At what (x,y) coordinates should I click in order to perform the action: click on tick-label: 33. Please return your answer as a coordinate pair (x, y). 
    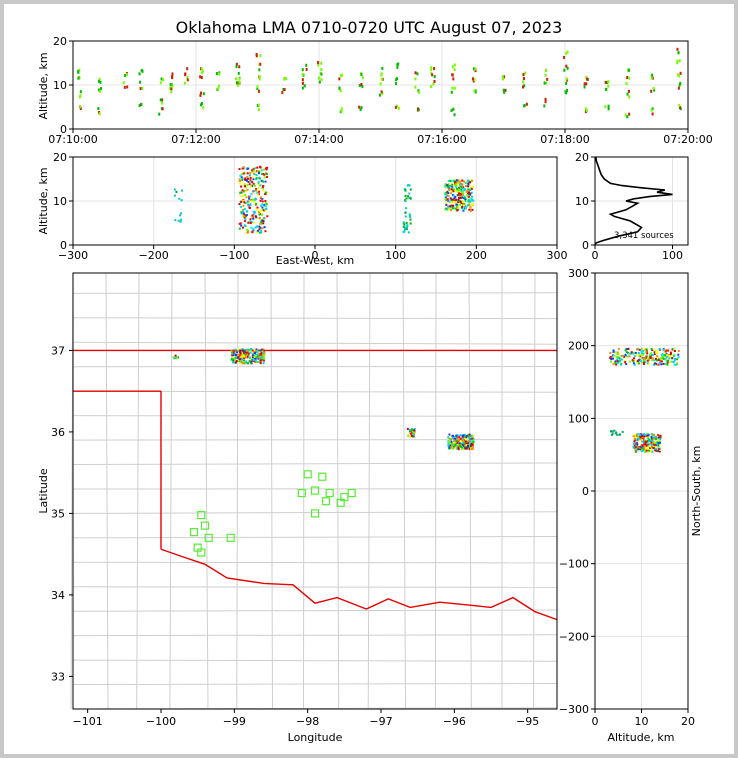
    Looking at the image, I should click on (58, 676).